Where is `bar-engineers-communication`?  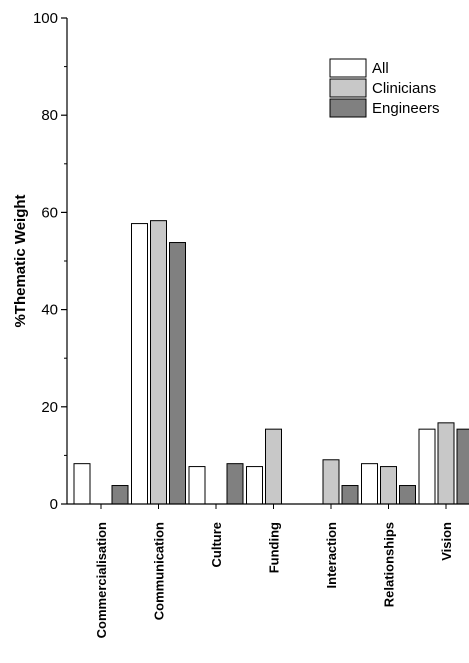
bar-engineers-communication is located at coordinates (177, 373).